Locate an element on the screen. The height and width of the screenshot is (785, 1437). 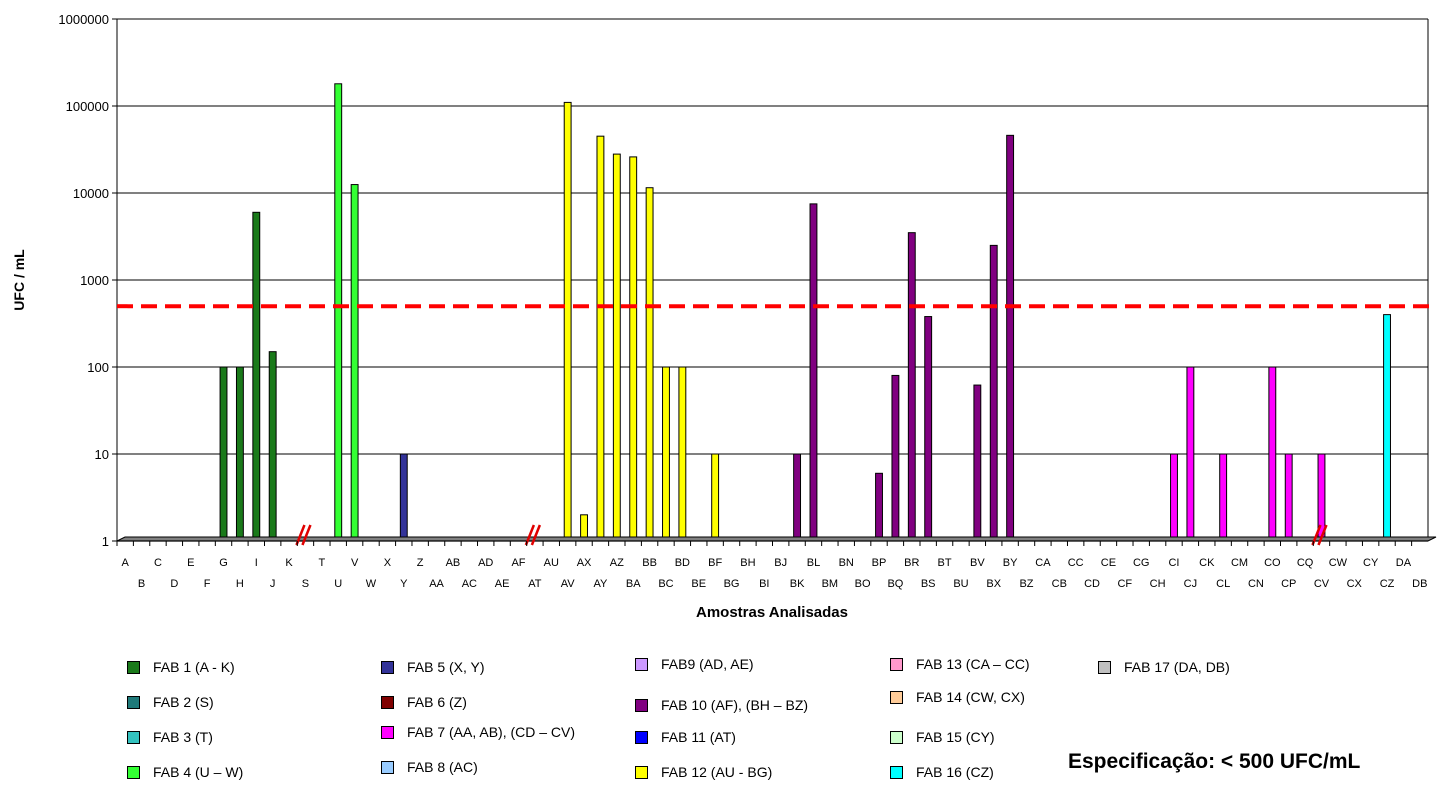
specification-note: Especificação: < 500 UFC/mL is located at coordinates (1214, 761).